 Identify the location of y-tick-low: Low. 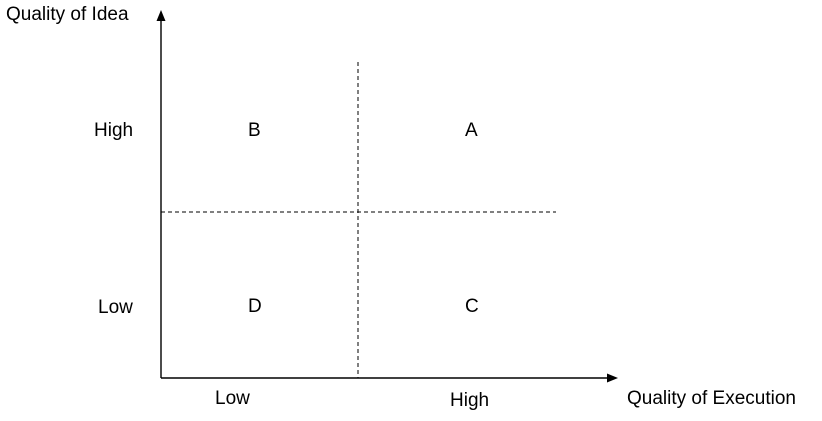
(115, 307).